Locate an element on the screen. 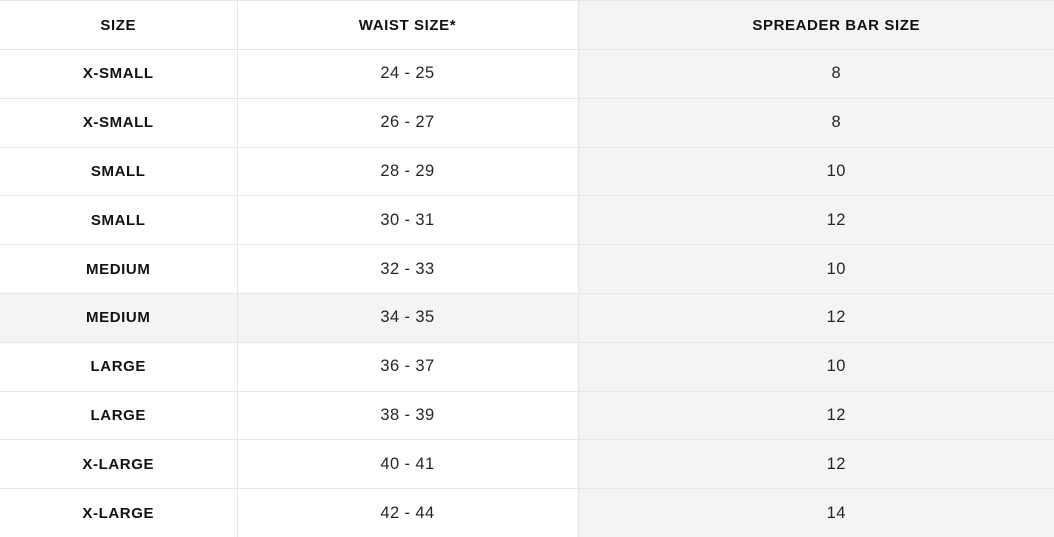 The height and width of the screenshot is (537, 1054). waist-size-cell: 34 - 35 is located at coordinates (408, 317).